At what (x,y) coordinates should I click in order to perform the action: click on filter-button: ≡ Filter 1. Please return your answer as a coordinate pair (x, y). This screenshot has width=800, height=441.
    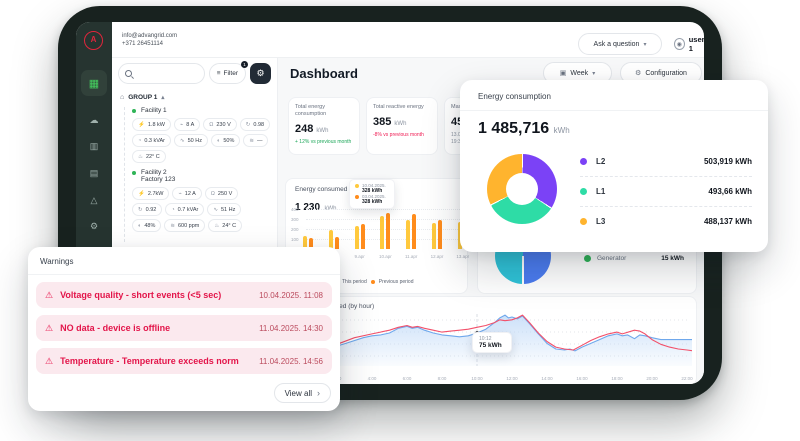
    Looking at the image, I should click on (228, 72).